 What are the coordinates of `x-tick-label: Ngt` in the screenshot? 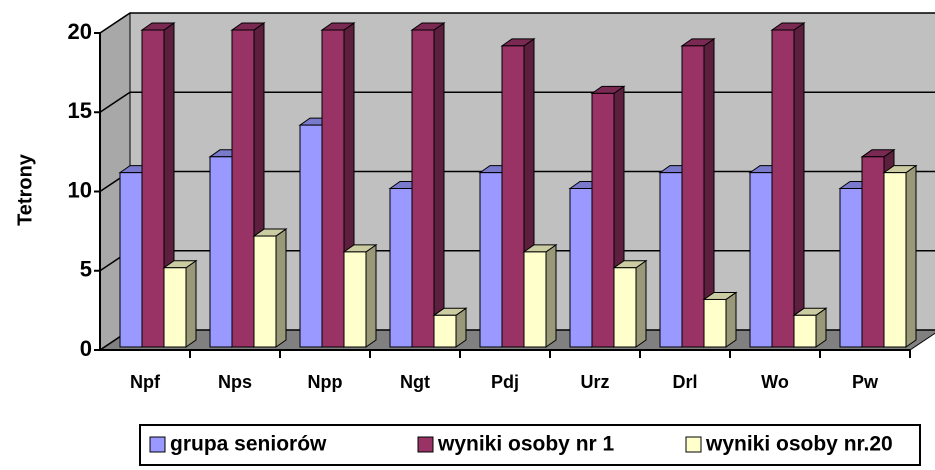 It's located at (415, 382).